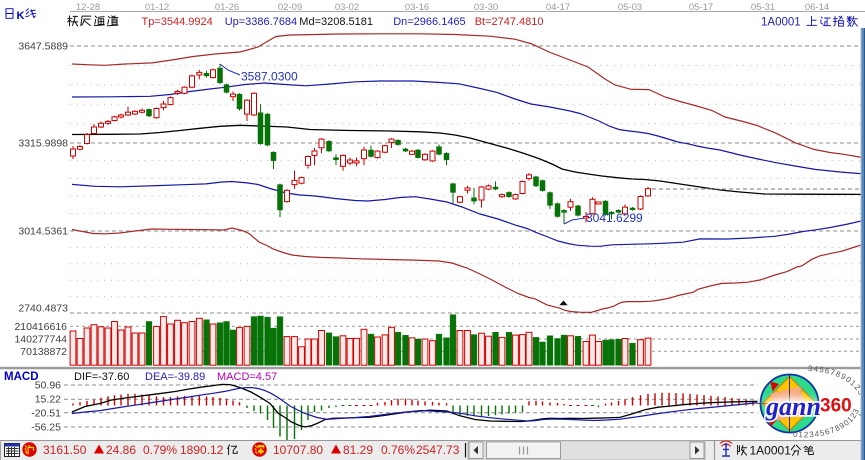  I want to click on svg-text: 3041.6299, so click(614, 218).